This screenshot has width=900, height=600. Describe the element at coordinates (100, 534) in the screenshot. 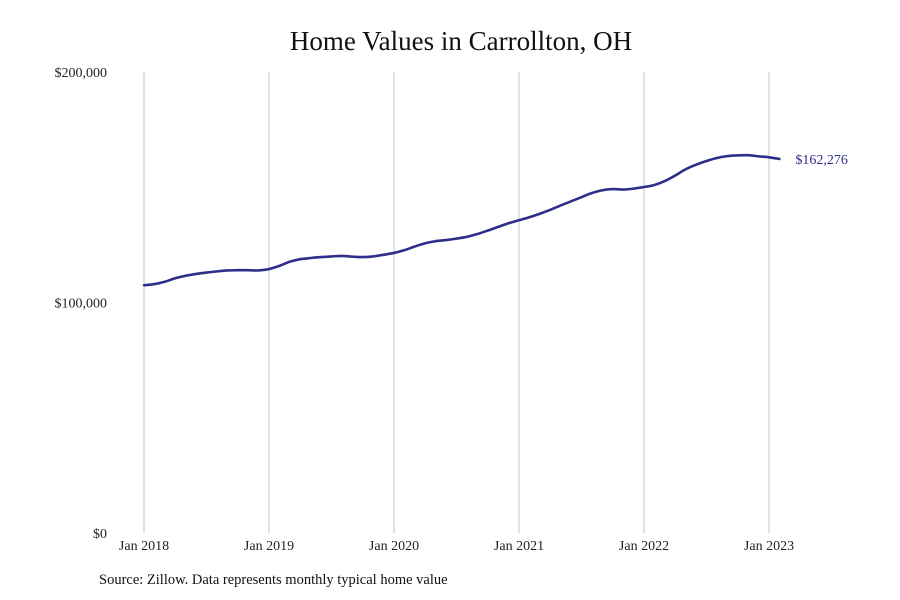

I see `y-tick-label: $0` at that location.